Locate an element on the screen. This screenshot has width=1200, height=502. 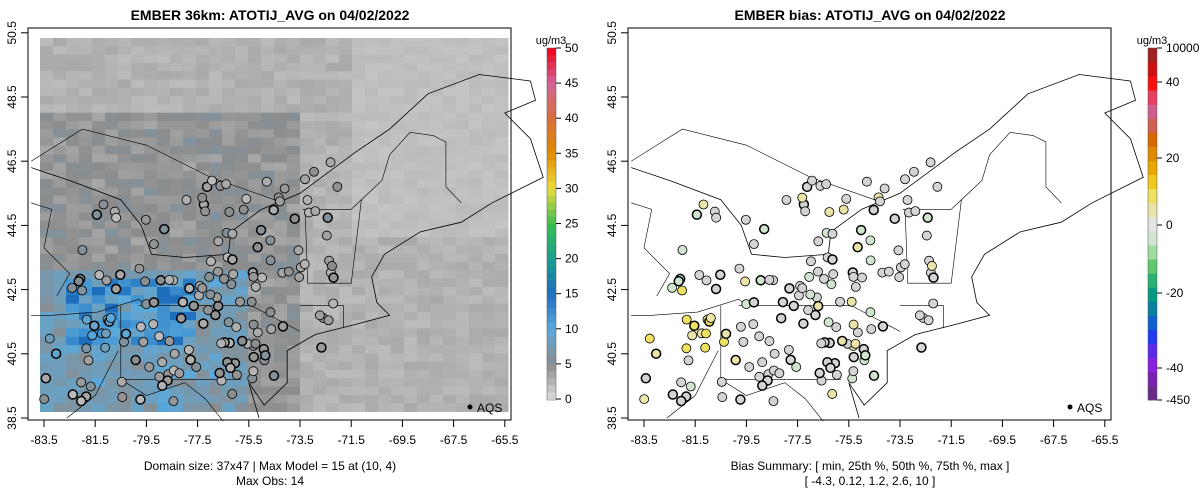
y-tick-label: 46.5 is located at coordinates (12, 161).